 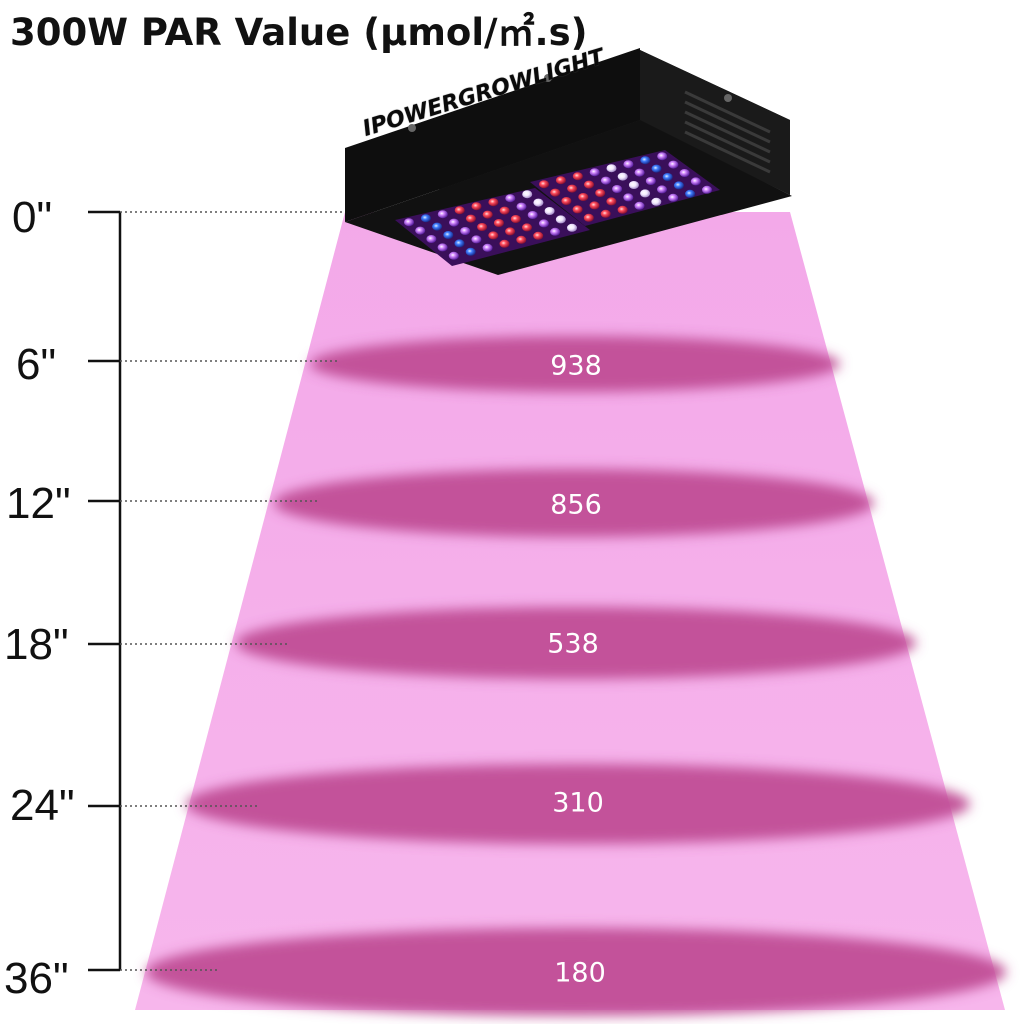 What do you see at coordinates (32, 217) in the screenshot?
I see `distance-label-0: 0"` at bounding box center [32, 217].